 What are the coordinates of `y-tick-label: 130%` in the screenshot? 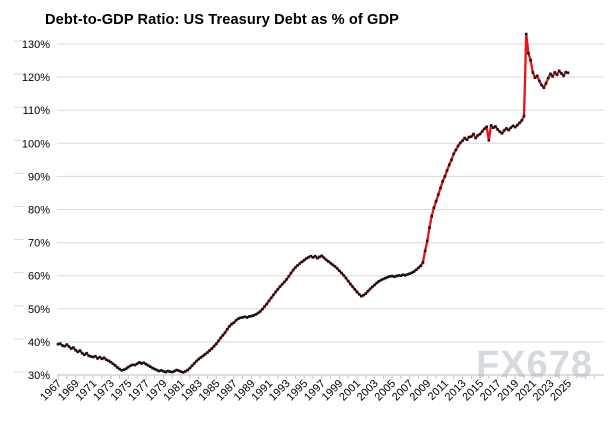 It's located at (36, 45).